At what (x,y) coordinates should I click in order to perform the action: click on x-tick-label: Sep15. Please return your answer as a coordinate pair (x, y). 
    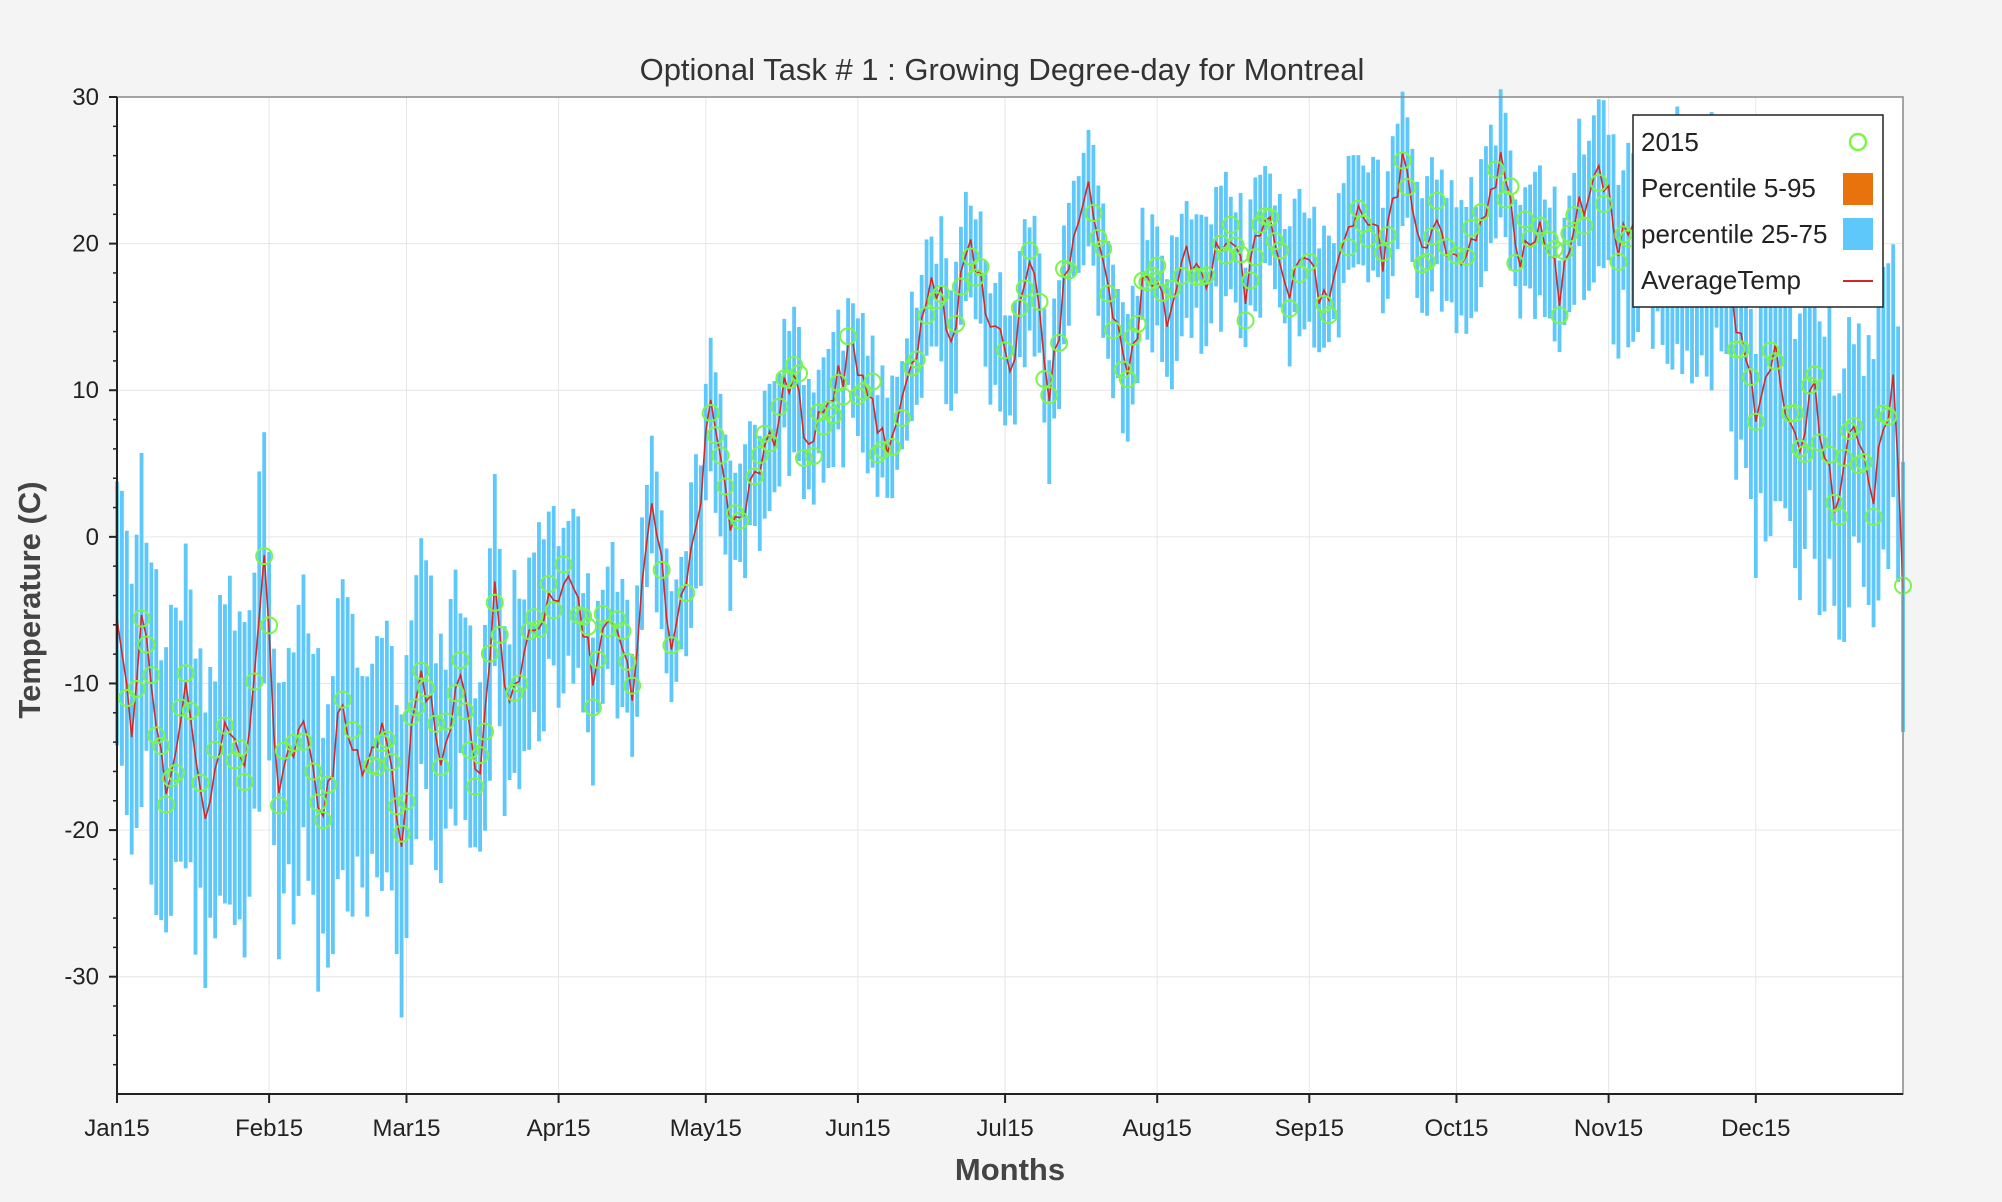
    Looking at the image, I should click on (1309, 1128).